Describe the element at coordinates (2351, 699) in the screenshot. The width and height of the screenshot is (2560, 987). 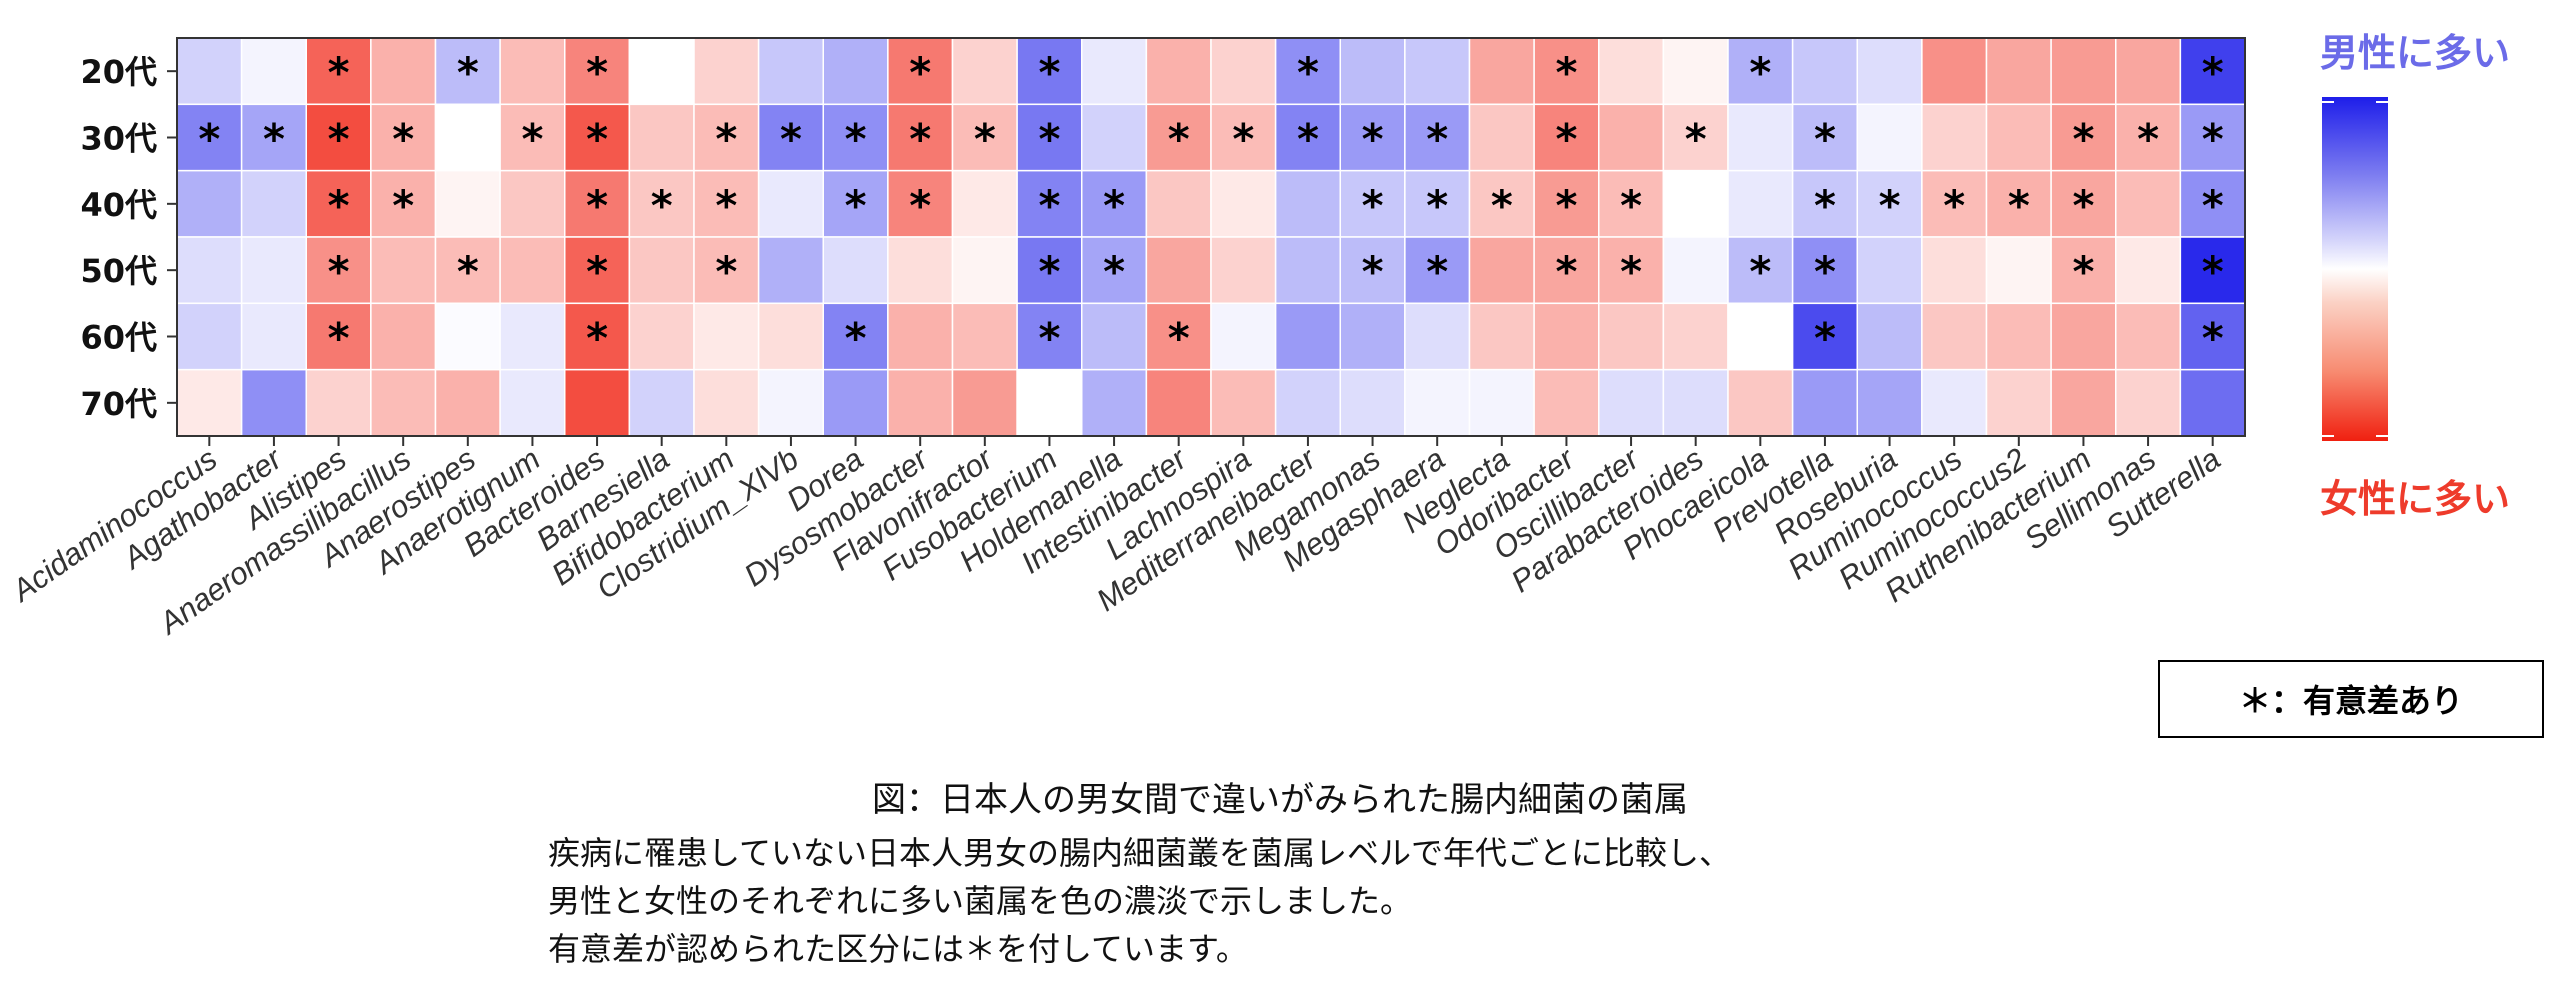
I see `significance-legend: ＊：有意差あり` at that location.